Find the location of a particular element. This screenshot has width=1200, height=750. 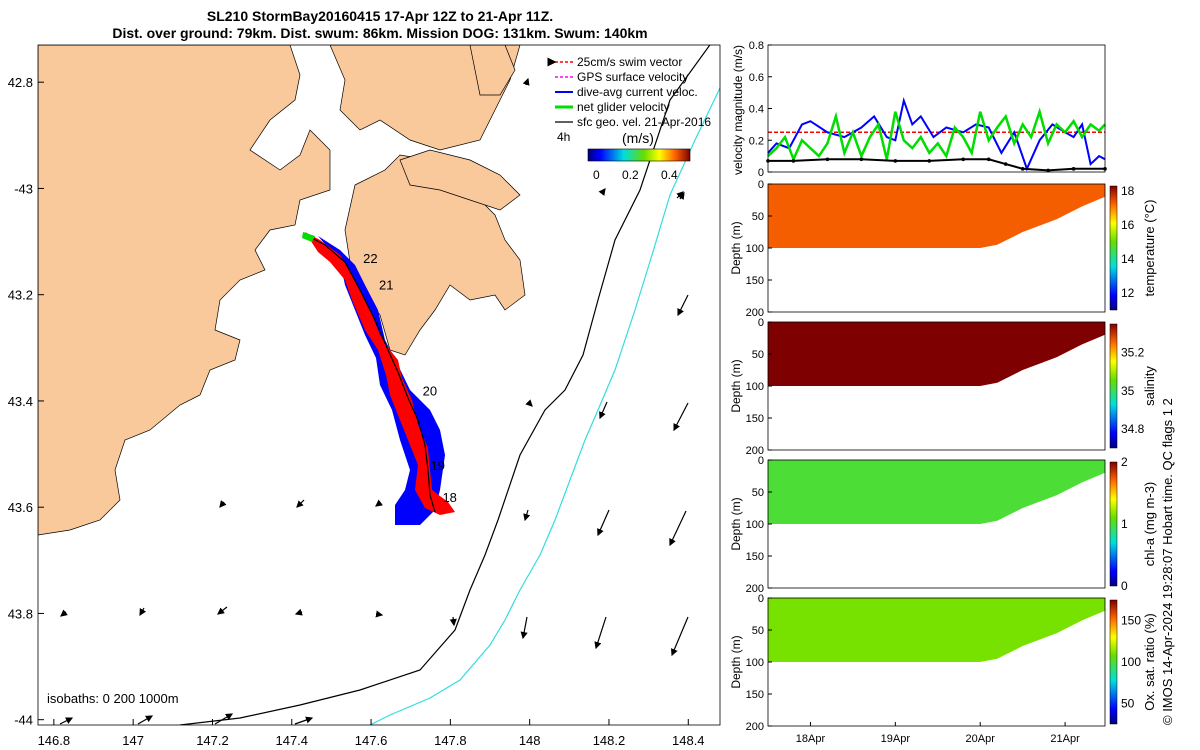

colorbar-tick-label: 34.8 is located at coordinates (1133, 429).